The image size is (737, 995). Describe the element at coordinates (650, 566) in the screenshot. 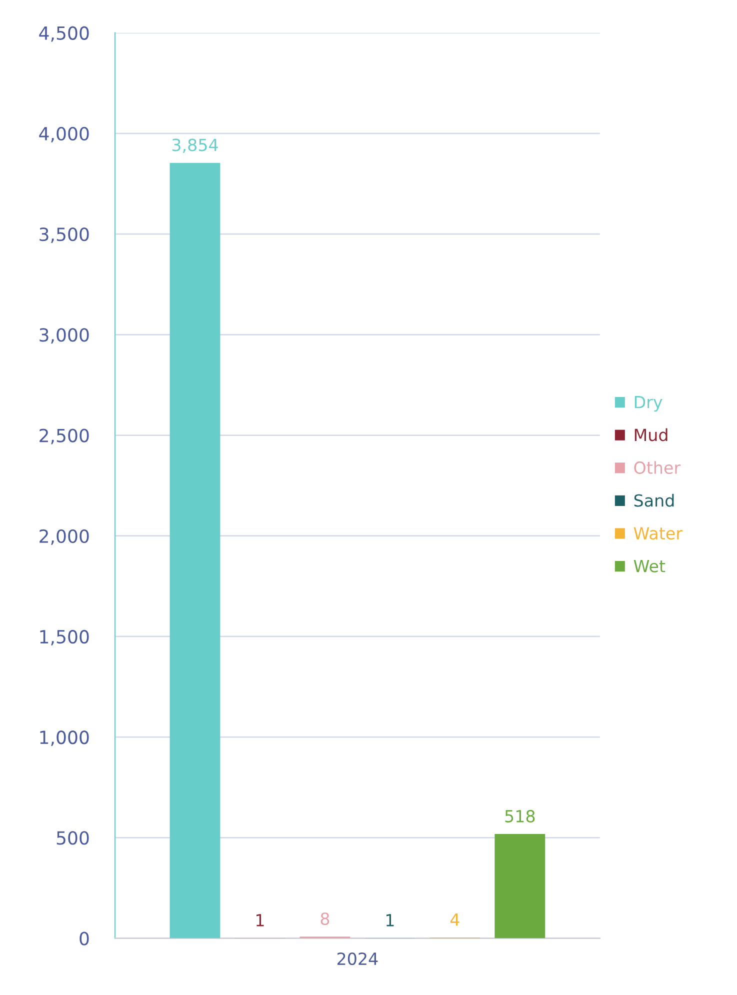

I see `legend-label: Wet` at that location.